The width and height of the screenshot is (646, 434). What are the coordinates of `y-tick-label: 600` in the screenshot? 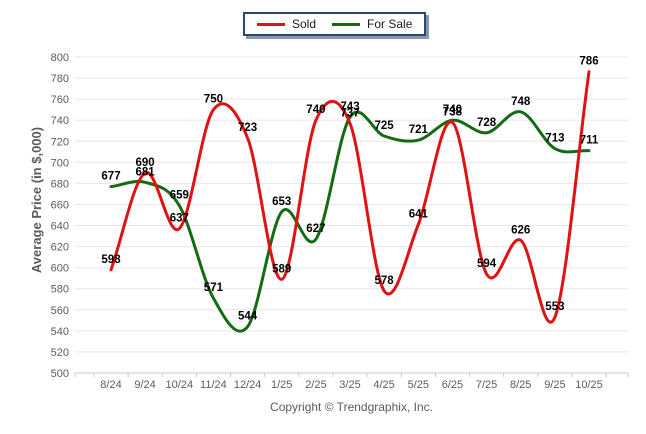 It's located at (60, 269).